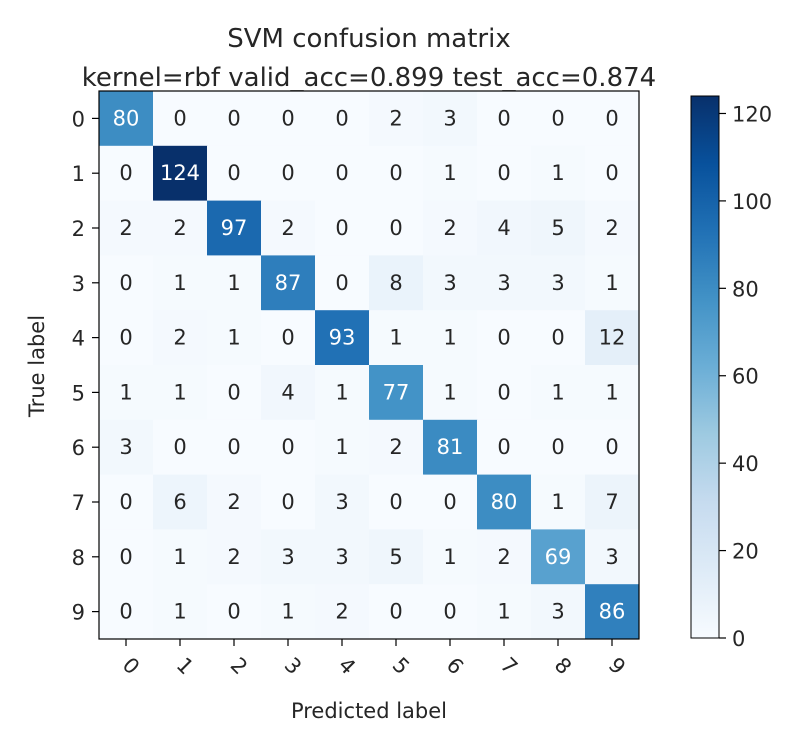 This screenshot has width=790, height=741. What do you see at coordinates (611, 502) in the screenshot?
I see `cell-value: 7` at bounding box center [611, 502].